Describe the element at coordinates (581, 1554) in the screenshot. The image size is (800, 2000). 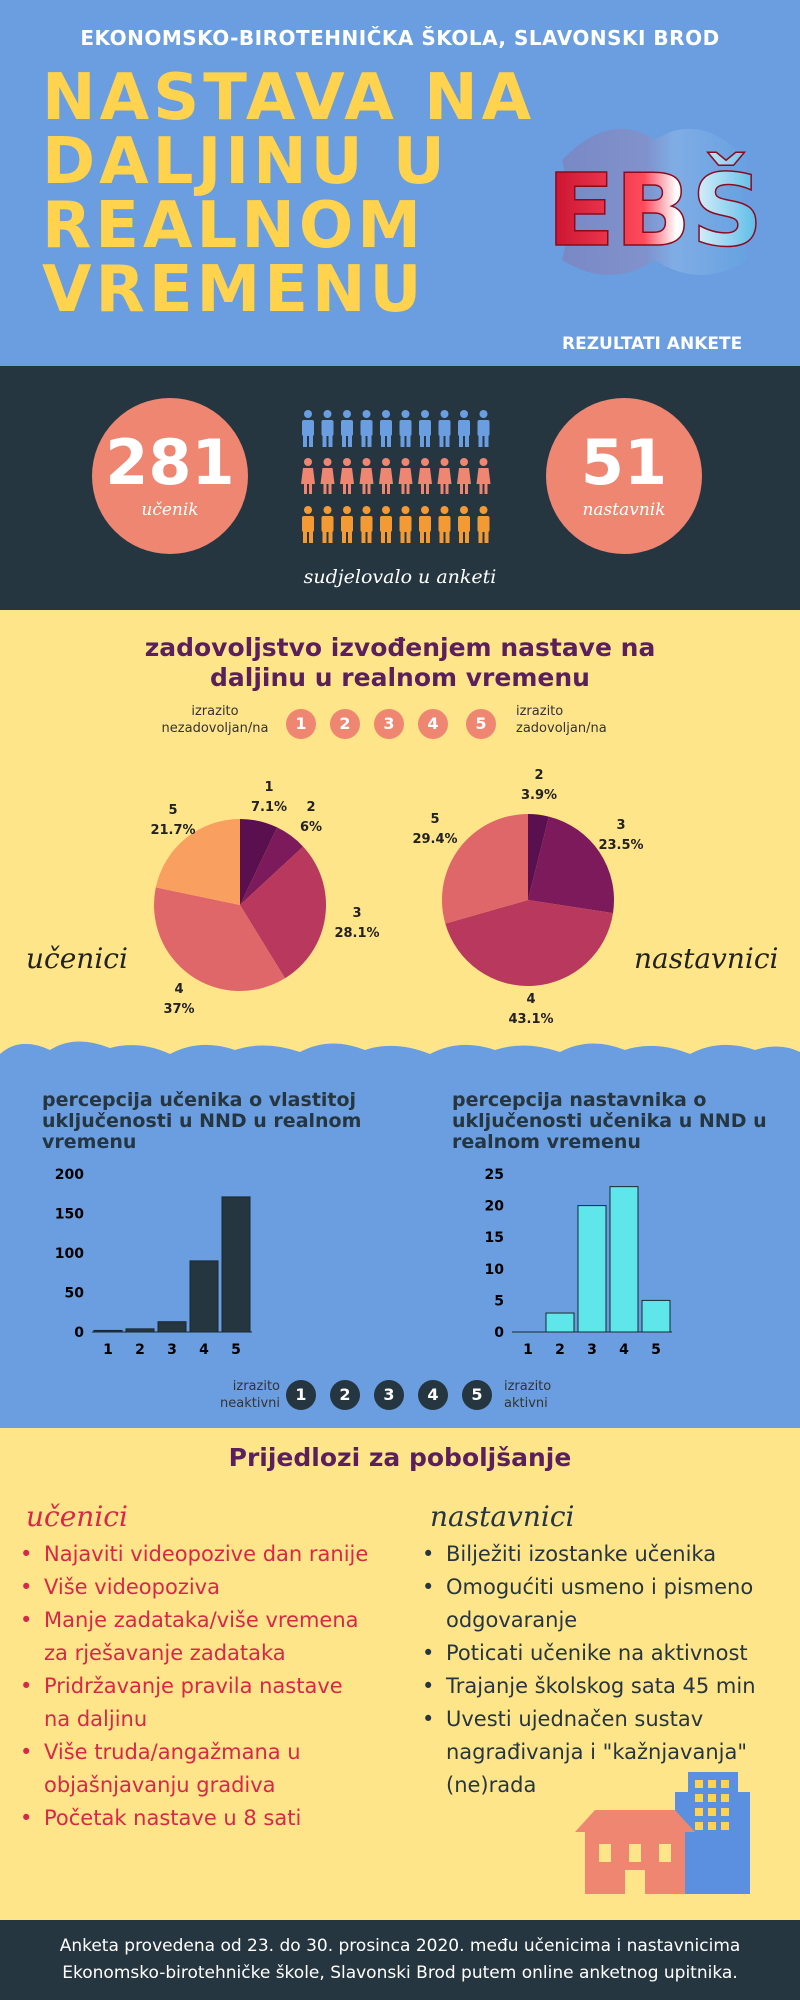
I see `suggestion-text: Bilježiti izostanke učenika` at that location.